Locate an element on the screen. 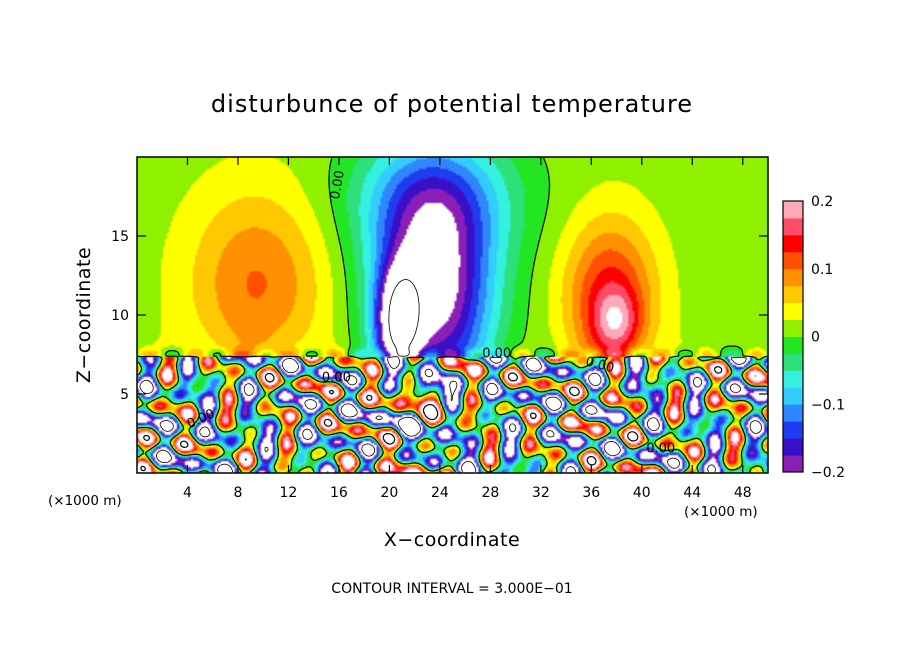 The height and width of the screenshot is (654, 904). contour-label-4: 0.00 is located at coordinates (600, 365).